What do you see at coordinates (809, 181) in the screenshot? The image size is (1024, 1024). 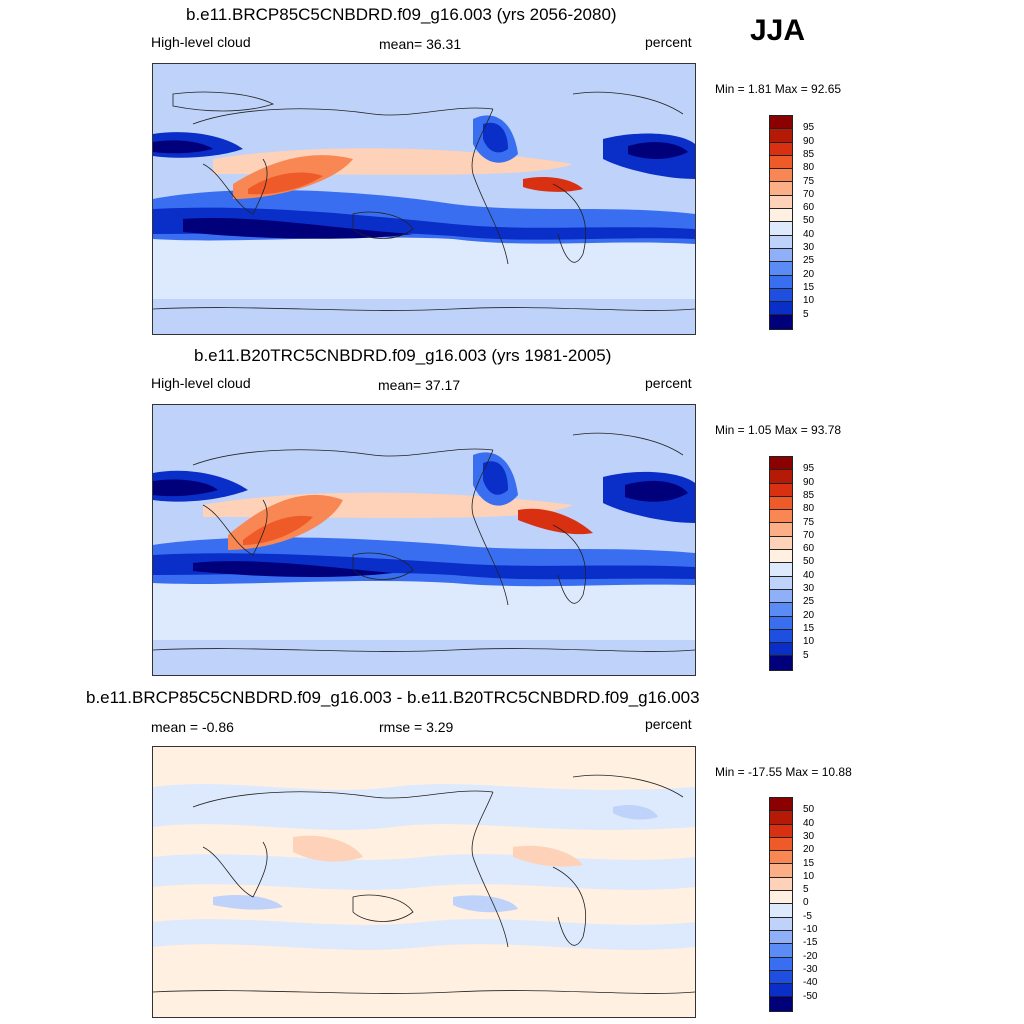 I see `colorbar-level-label: 75` at bounding box center [809, 181].